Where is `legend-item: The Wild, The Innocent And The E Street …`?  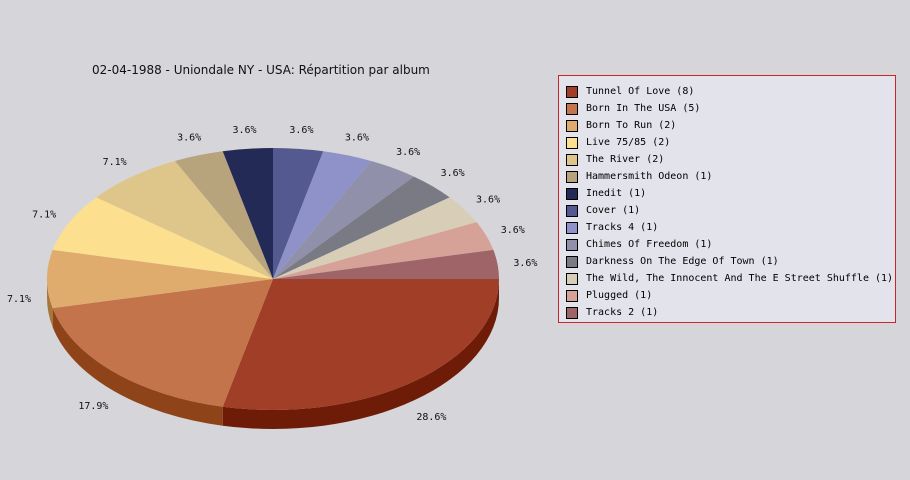 legend-item: The Wild, The Innocent And The E Street … is located at coordinates (729, 278).